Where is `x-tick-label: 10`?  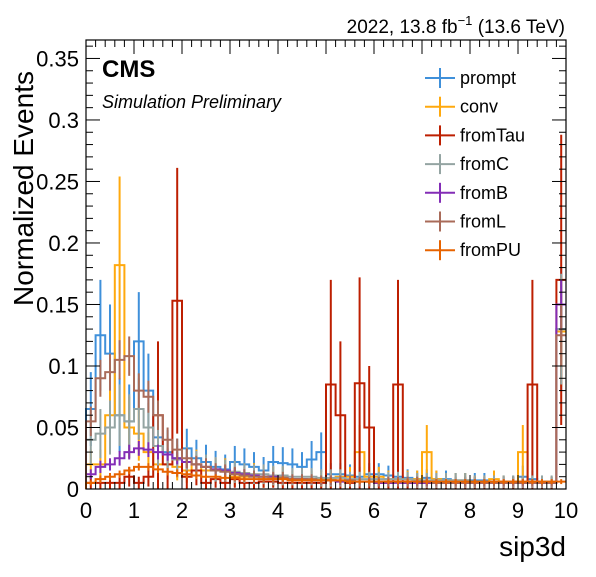
x-tick-label: 10 is located at coordinates (566, 510).